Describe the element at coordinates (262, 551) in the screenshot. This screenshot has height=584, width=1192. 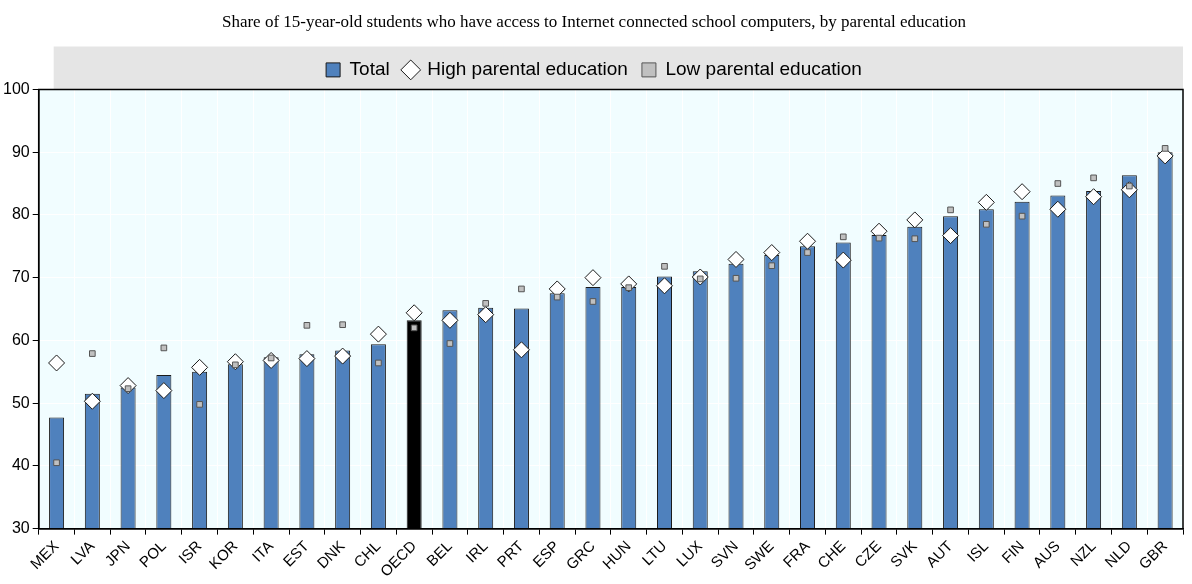
I see `x-tick-label: ITA` at that location.